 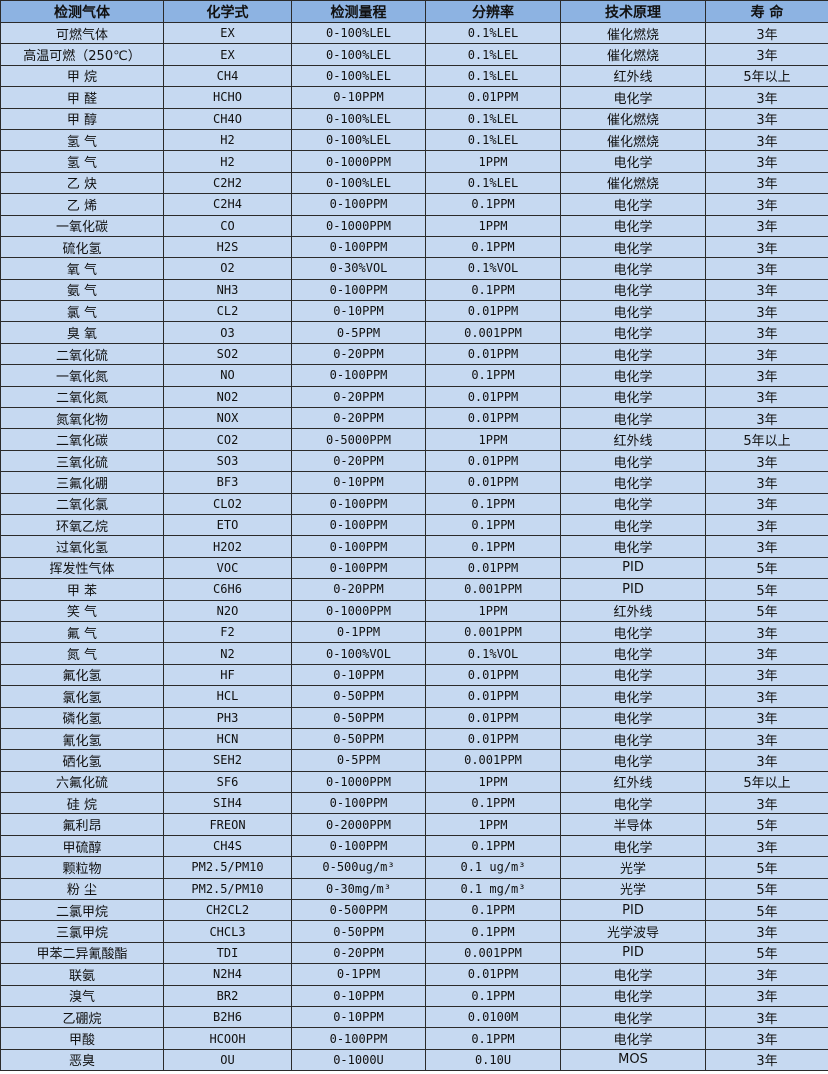 What do you see at coordinates (227, 97) in the screenshot?
I see `cell-formula: HCHO` at bounding box center [227, 97].